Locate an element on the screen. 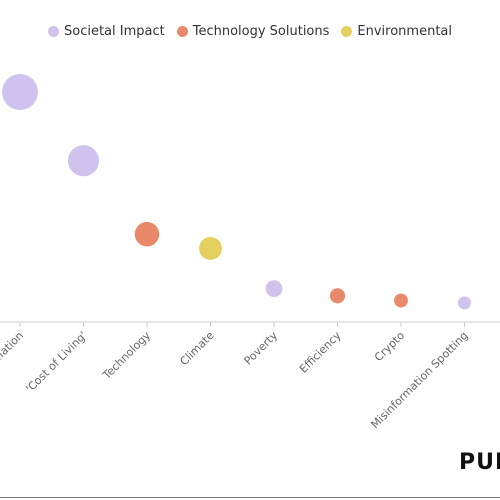 This screenshot has height=500, width=500. legend-item: Environmental is located at coordinates (396, 31).